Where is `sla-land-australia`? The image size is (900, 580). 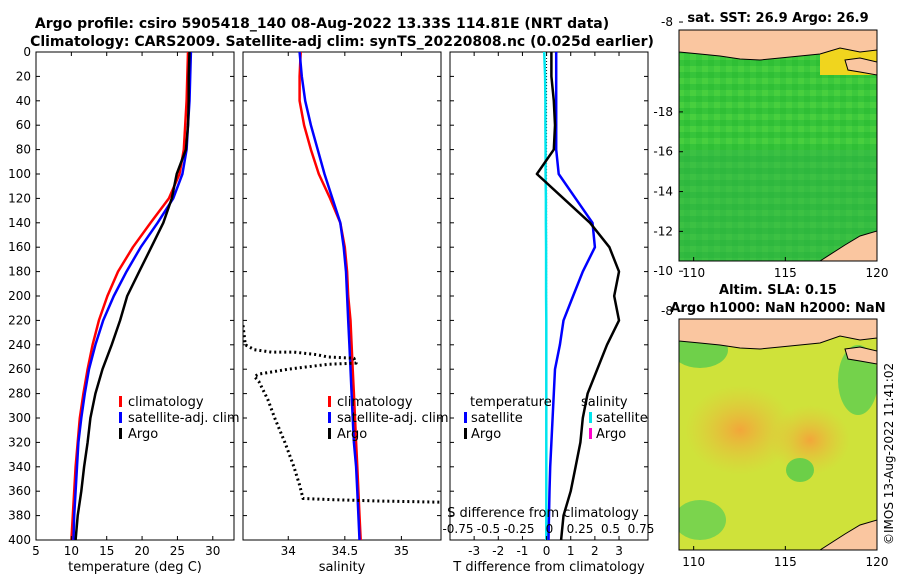
sla-land-australia is located at coordinates (848, 534).